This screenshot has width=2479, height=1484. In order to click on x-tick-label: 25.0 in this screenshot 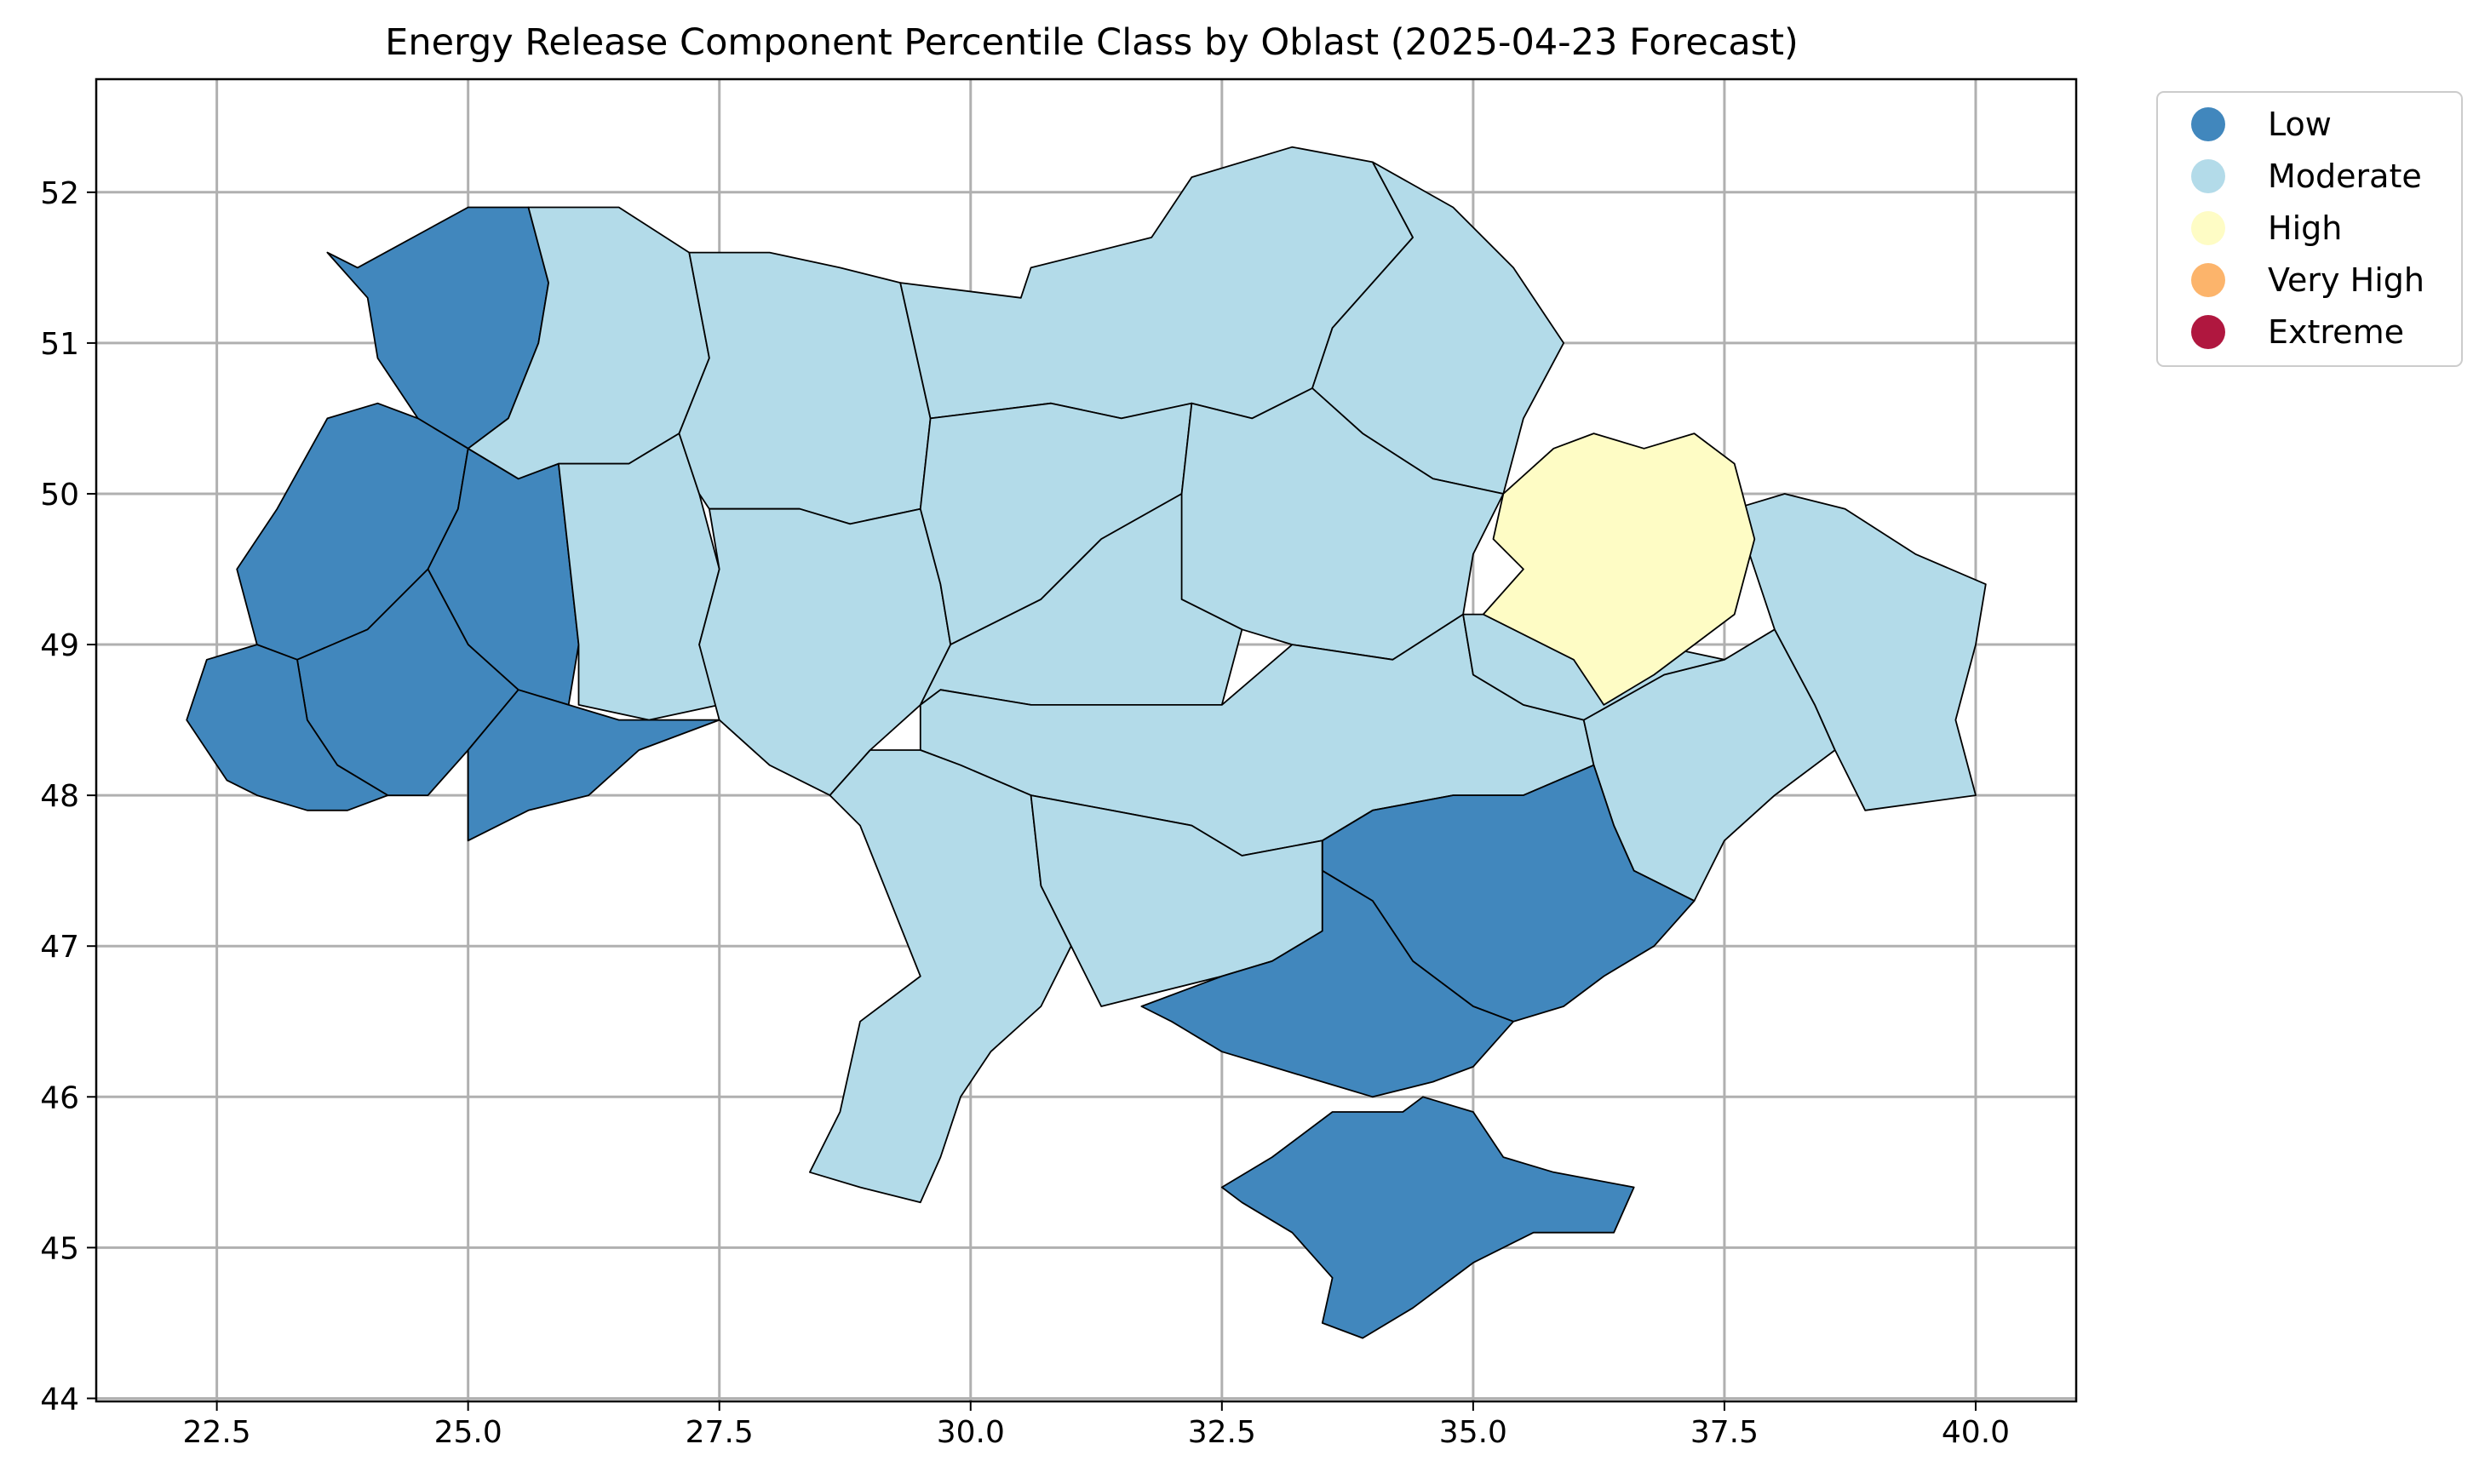, I will do `click(468, 1432)`.